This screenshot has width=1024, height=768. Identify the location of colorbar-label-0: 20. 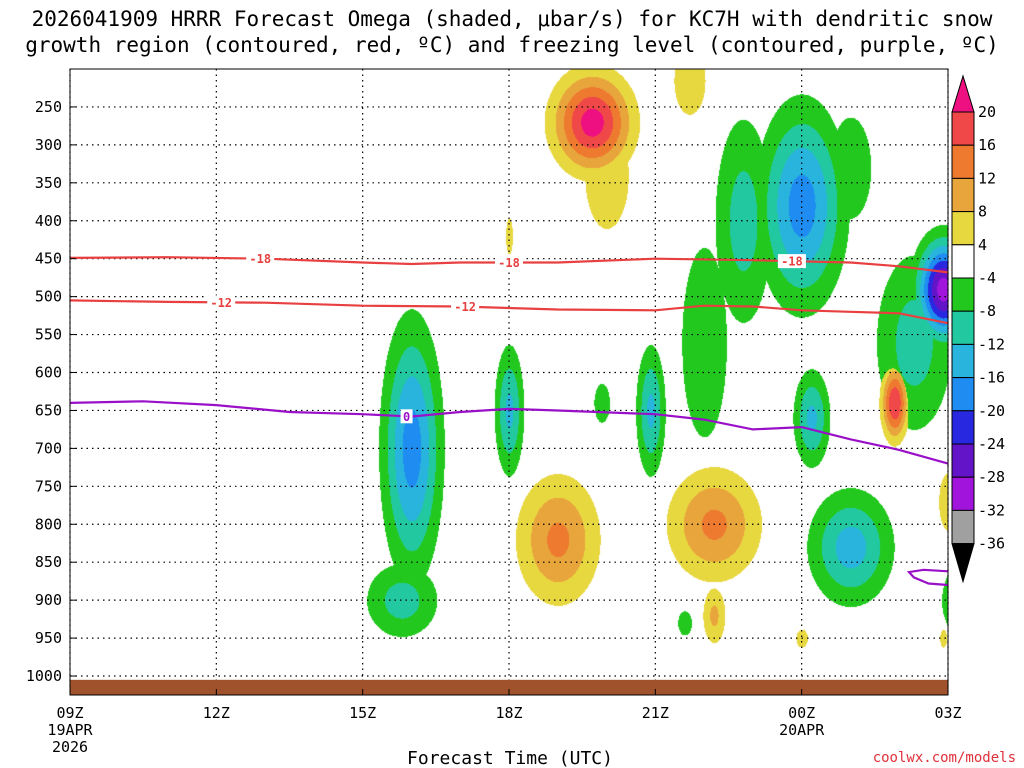
(987, 112).